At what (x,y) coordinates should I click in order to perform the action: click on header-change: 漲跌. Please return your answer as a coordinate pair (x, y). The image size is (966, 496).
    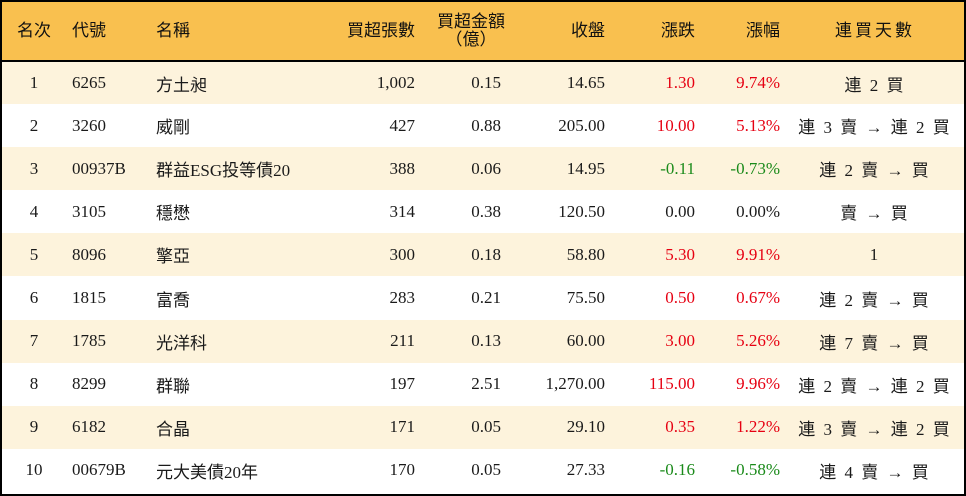
    Looking at the image, I should click on (678, 31).